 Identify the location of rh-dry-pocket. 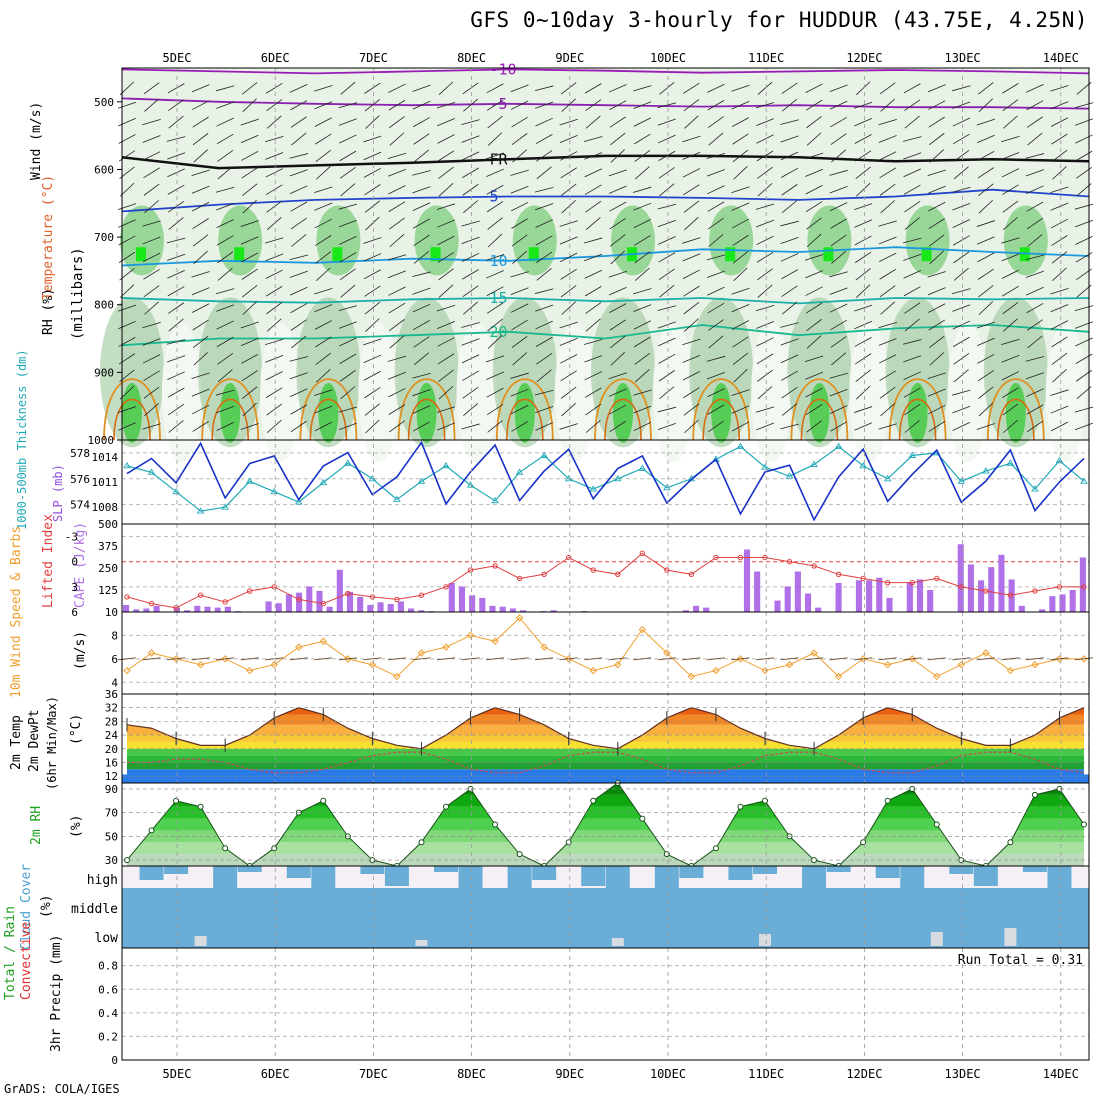
(1065, 392).